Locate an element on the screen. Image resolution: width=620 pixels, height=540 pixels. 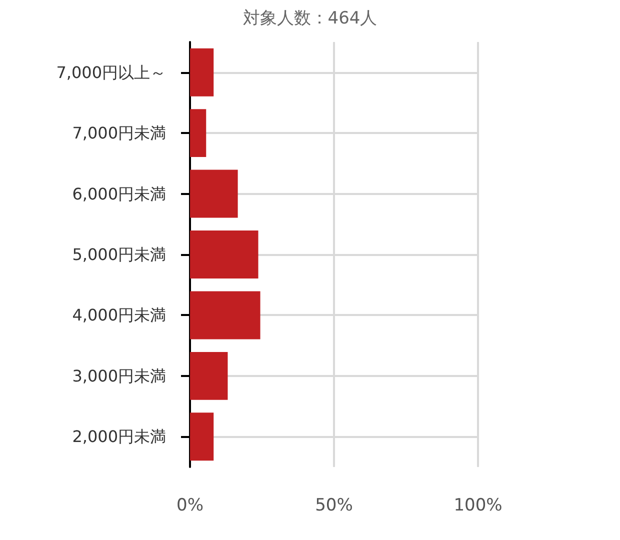
x-tick-label: 100% is located at coordinates (478, 506).